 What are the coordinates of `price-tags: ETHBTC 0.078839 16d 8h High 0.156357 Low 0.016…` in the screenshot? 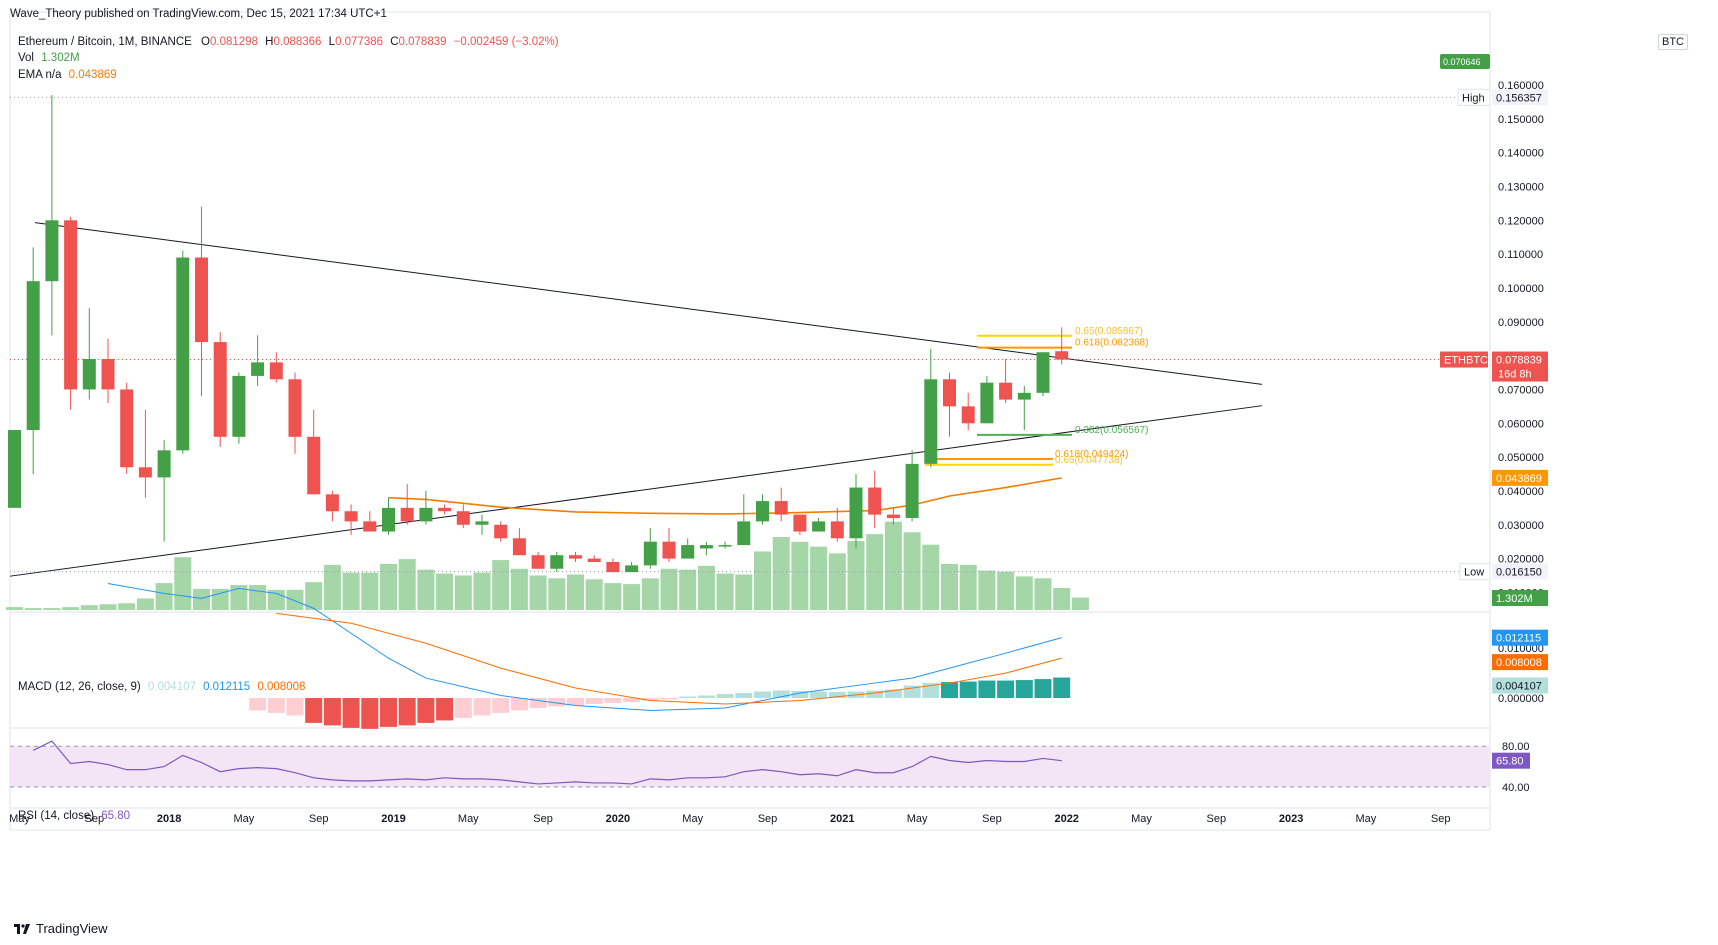 It's located at (1494, 411).